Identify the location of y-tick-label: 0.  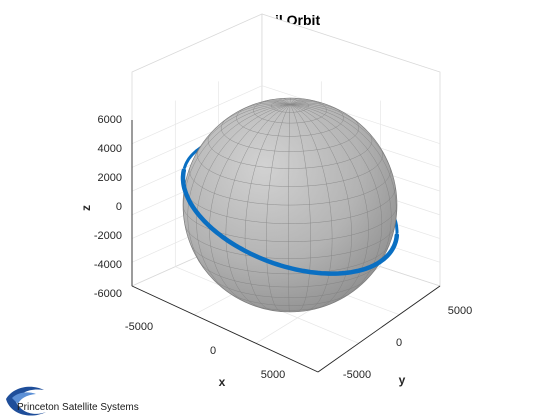
(399, 343).